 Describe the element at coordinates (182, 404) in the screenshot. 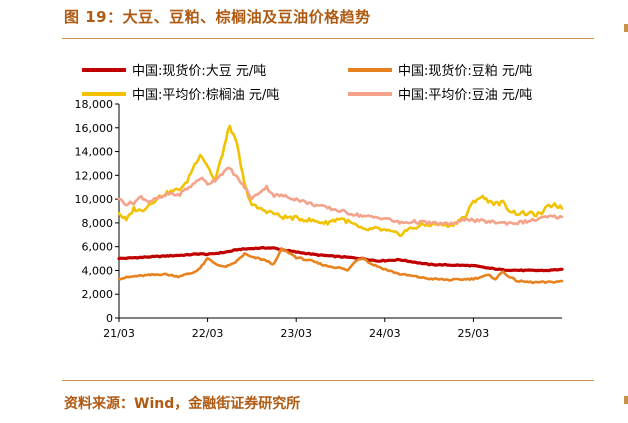

I see `source-note: 资料来源：Wind，金融街证券研究所` at that location.